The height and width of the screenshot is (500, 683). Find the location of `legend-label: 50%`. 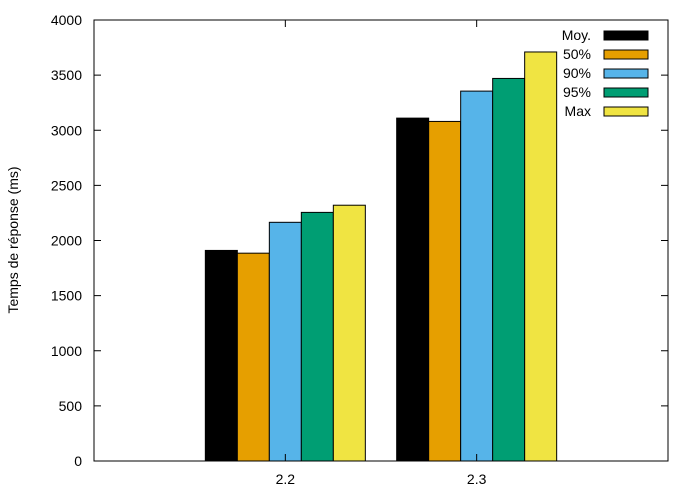

legend-label: 50% is located at coordinates (577, 54).